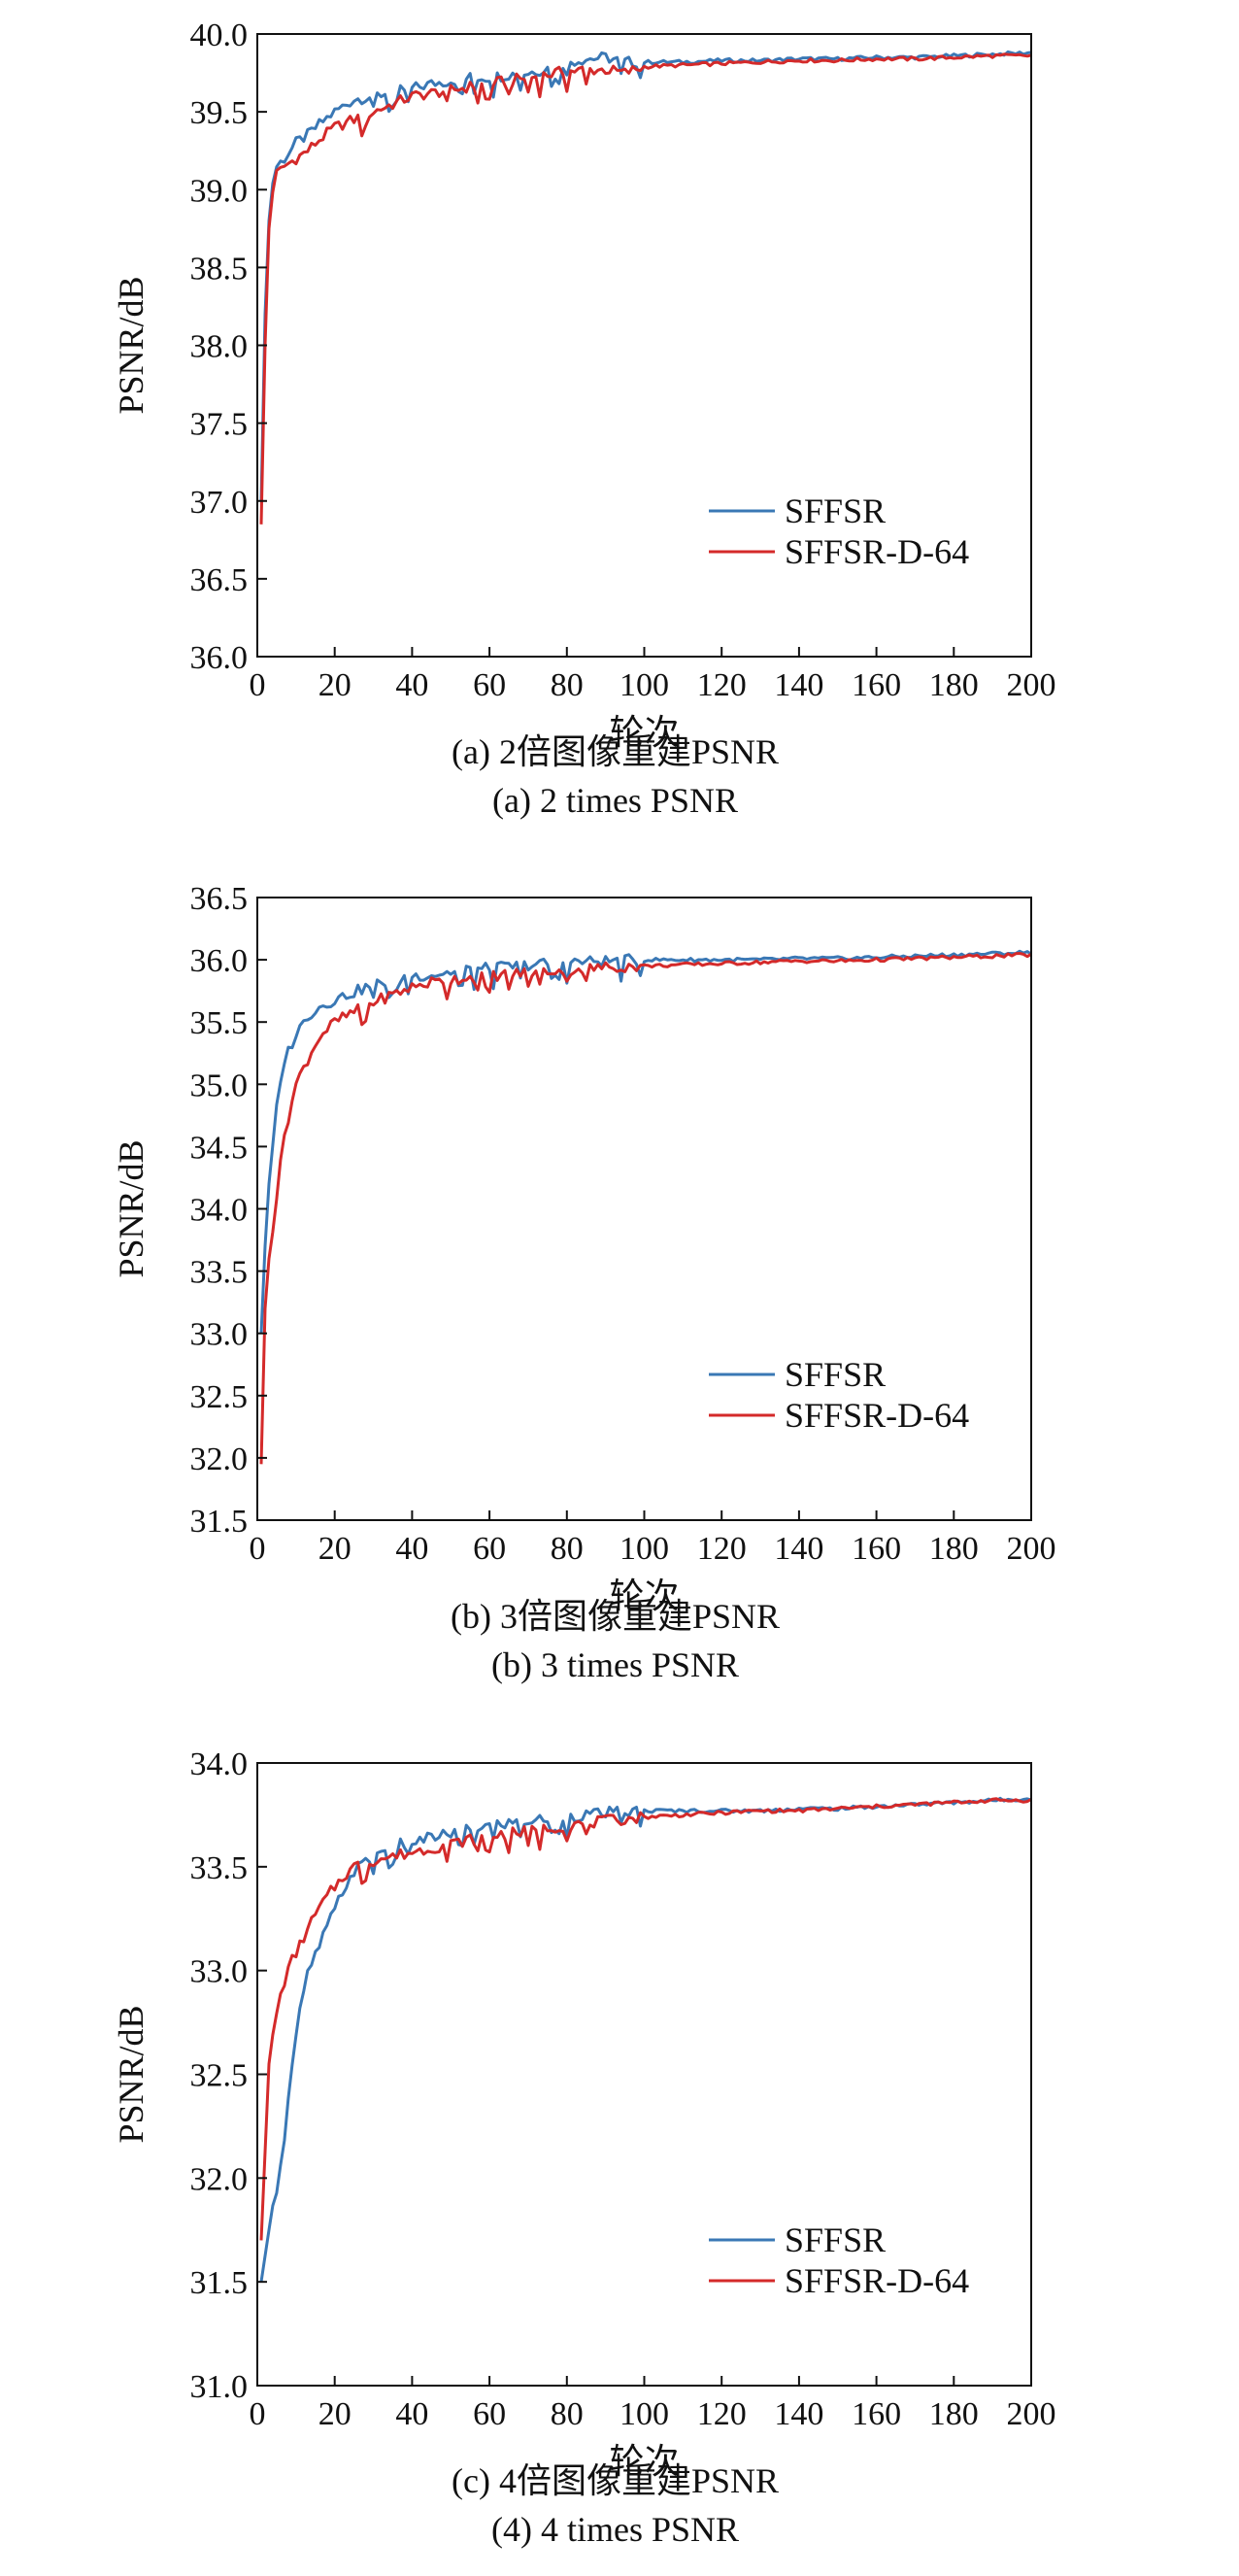 The height and width of the screenshot is (2576, 1239). Describe the element at coordinates (615, 1664) in the screenshot. I see `caption-english: (b) 3 times PSNR` at that location.